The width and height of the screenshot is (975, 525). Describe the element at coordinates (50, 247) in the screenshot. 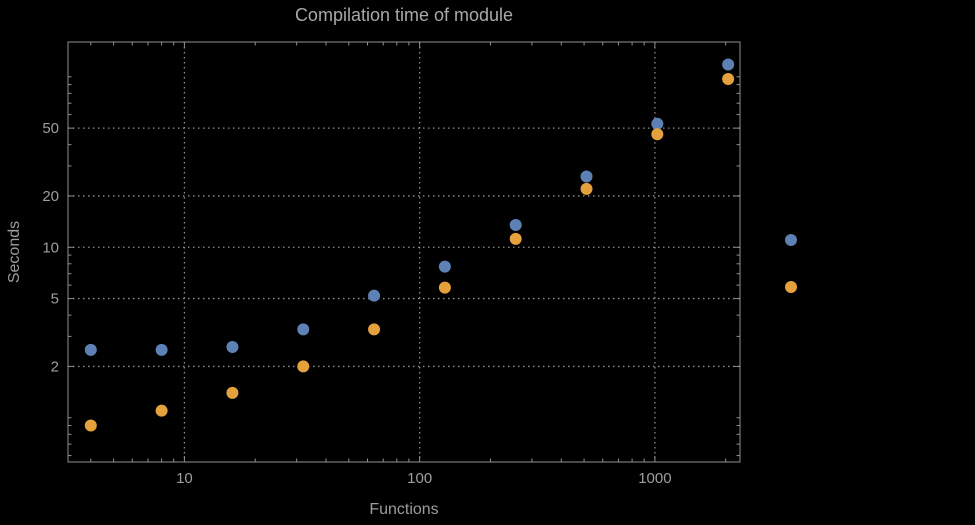

I see `y-tick-label: 10` at that location.